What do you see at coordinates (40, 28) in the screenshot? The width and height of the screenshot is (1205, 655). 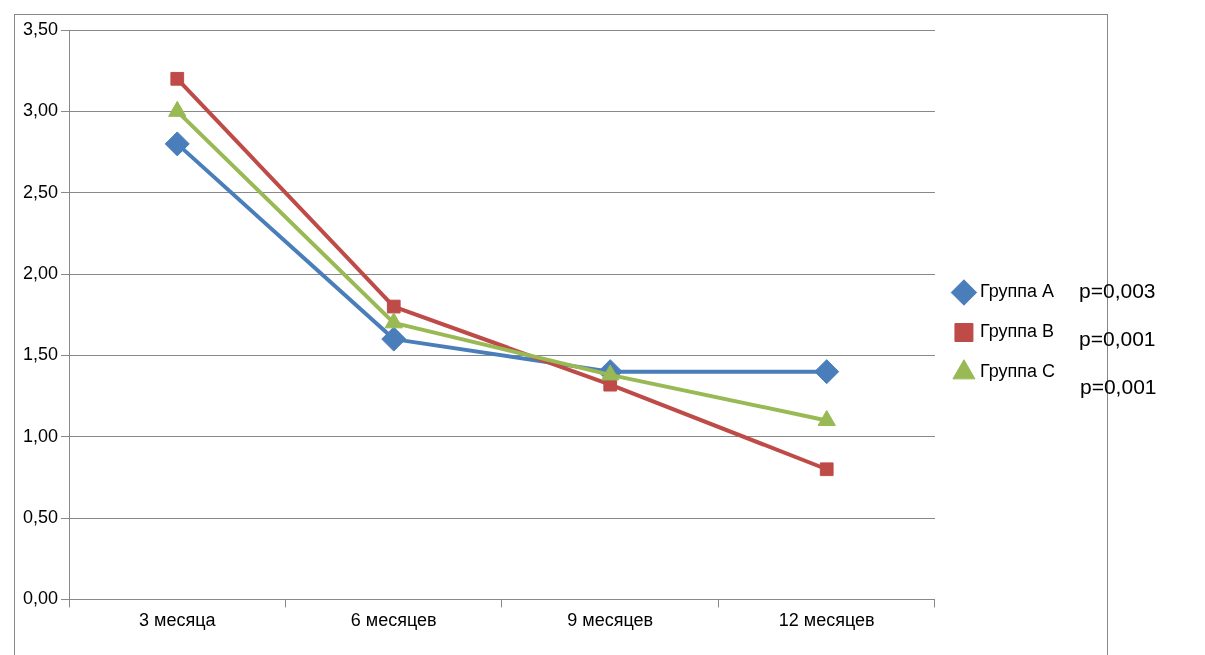 I see `y-tick-label: 3,50` at bounding box center [40, 28].